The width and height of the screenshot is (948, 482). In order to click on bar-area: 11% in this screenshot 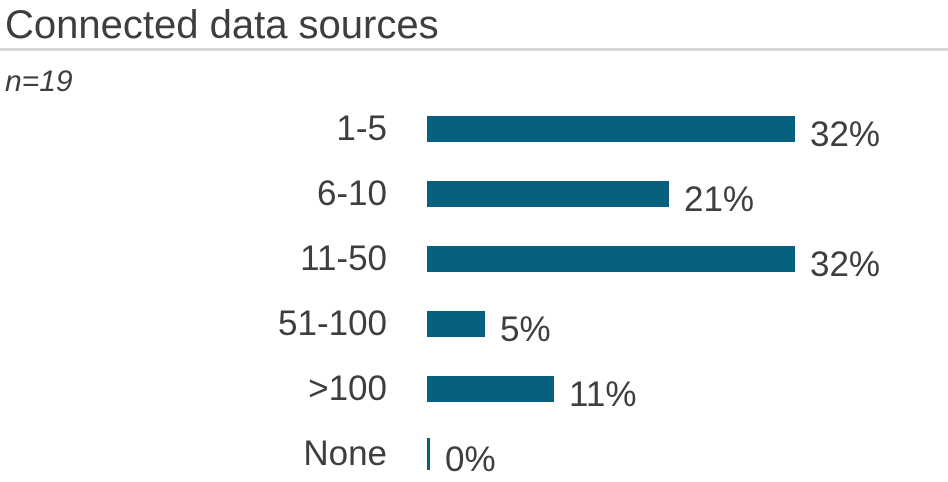, I will do `click(687, 391)`.